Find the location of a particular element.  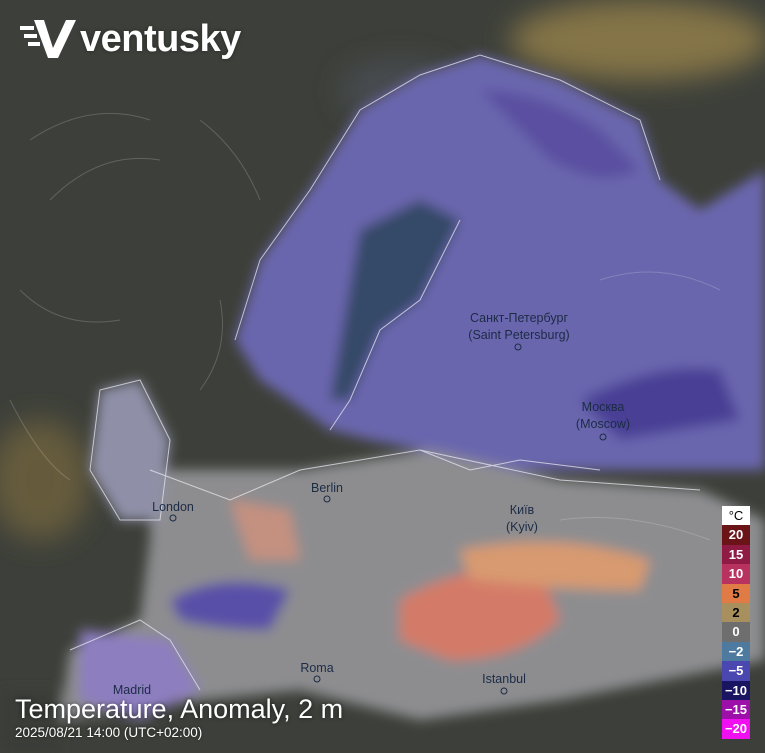

city-name: Москва is located at coordinates (603, 407).